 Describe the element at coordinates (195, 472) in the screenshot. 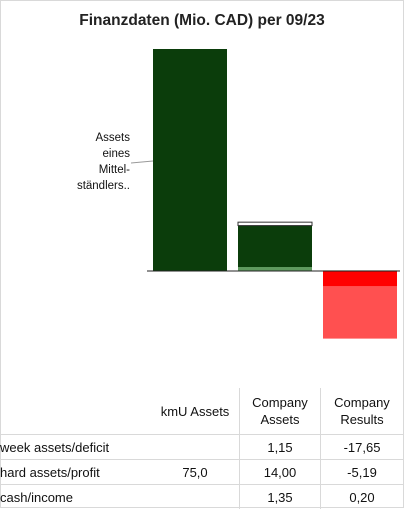

I see `table-cell: 75,0` at that location.